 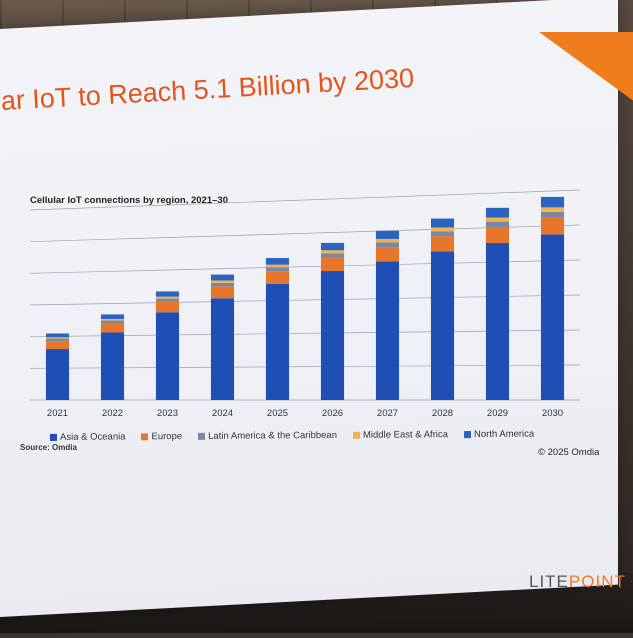 I want to click on legend-item: Asia & Oceania, so click(x=87, y=437).